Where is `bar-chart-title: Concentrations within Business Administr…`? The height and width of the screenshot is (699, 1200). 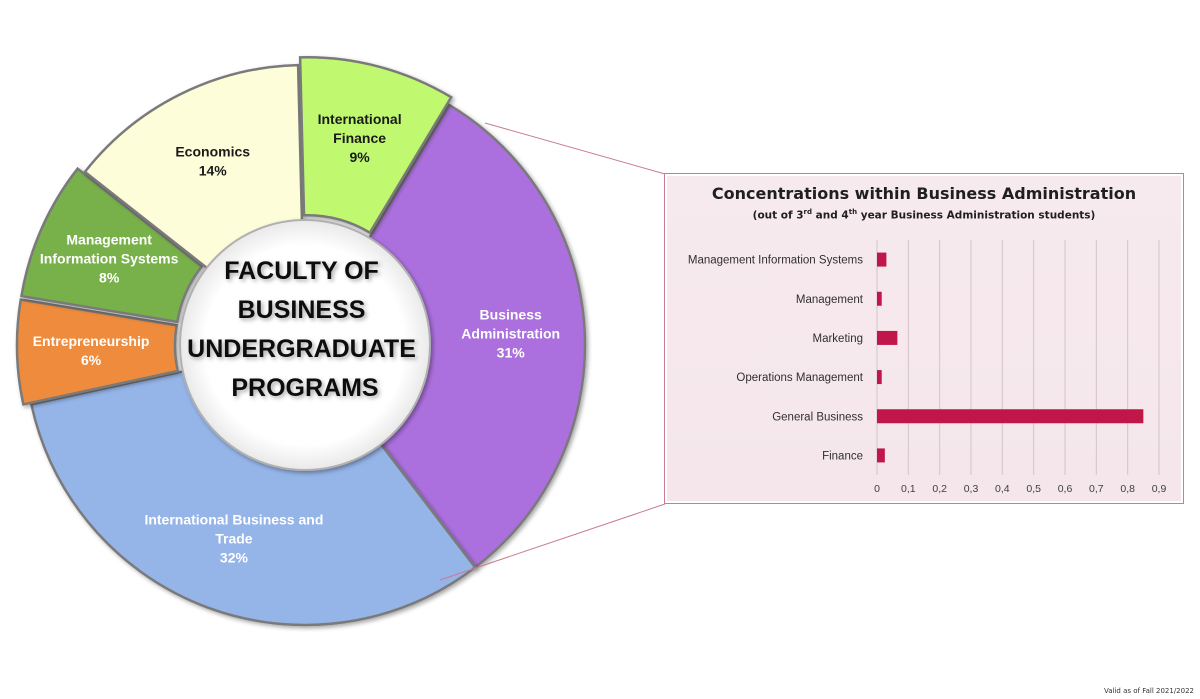
bar-chart-title: Concentrations within Business Administr… is located at coordinates (924, 193).